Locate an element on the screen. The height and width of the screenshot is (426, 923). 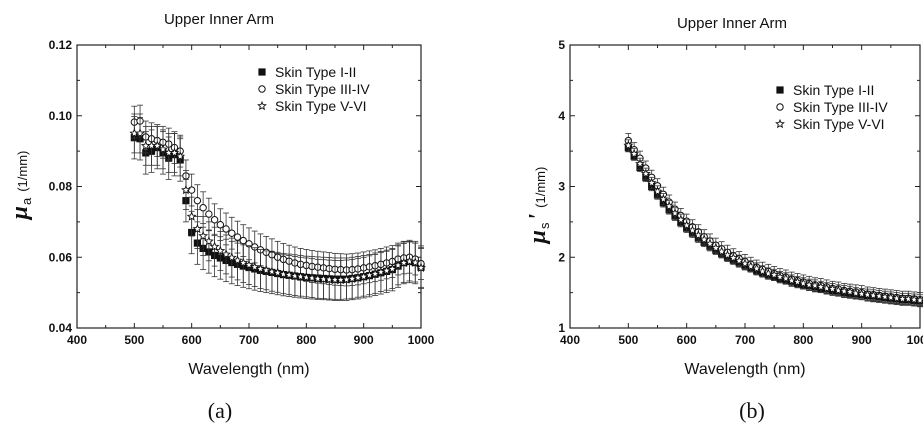
panel-b-x-tick-label: 800 is located at coordinates (803, 340).